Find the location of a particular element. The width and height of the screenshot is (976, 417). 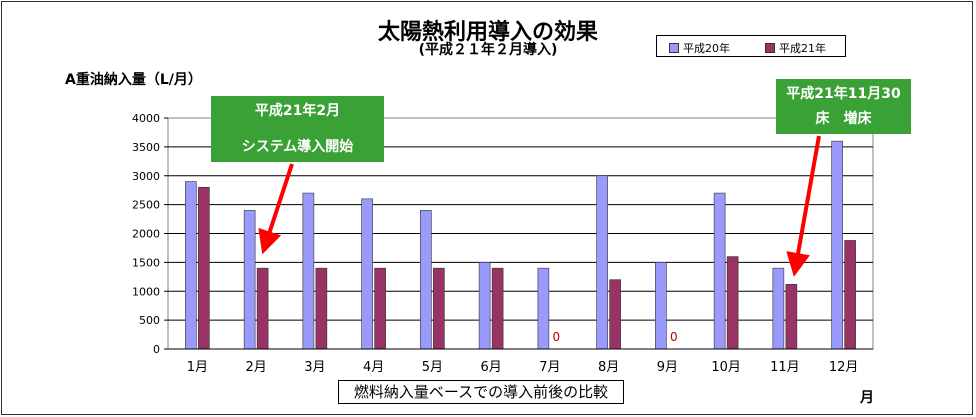

y-tick-label: 1000 is located at coordinates (146, 291).